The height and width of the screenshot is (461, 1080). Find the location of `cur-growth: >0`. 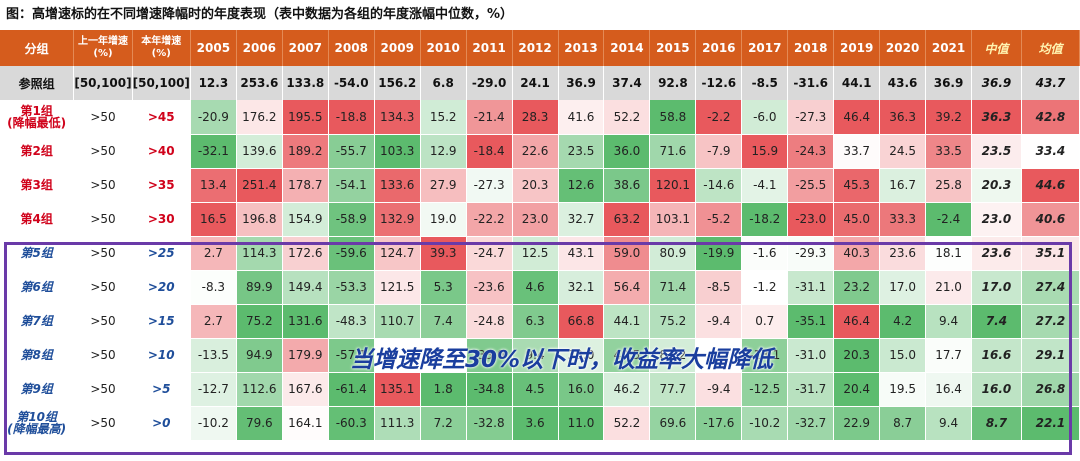

cur-growth: >0 is located at coordinates (161, 423).